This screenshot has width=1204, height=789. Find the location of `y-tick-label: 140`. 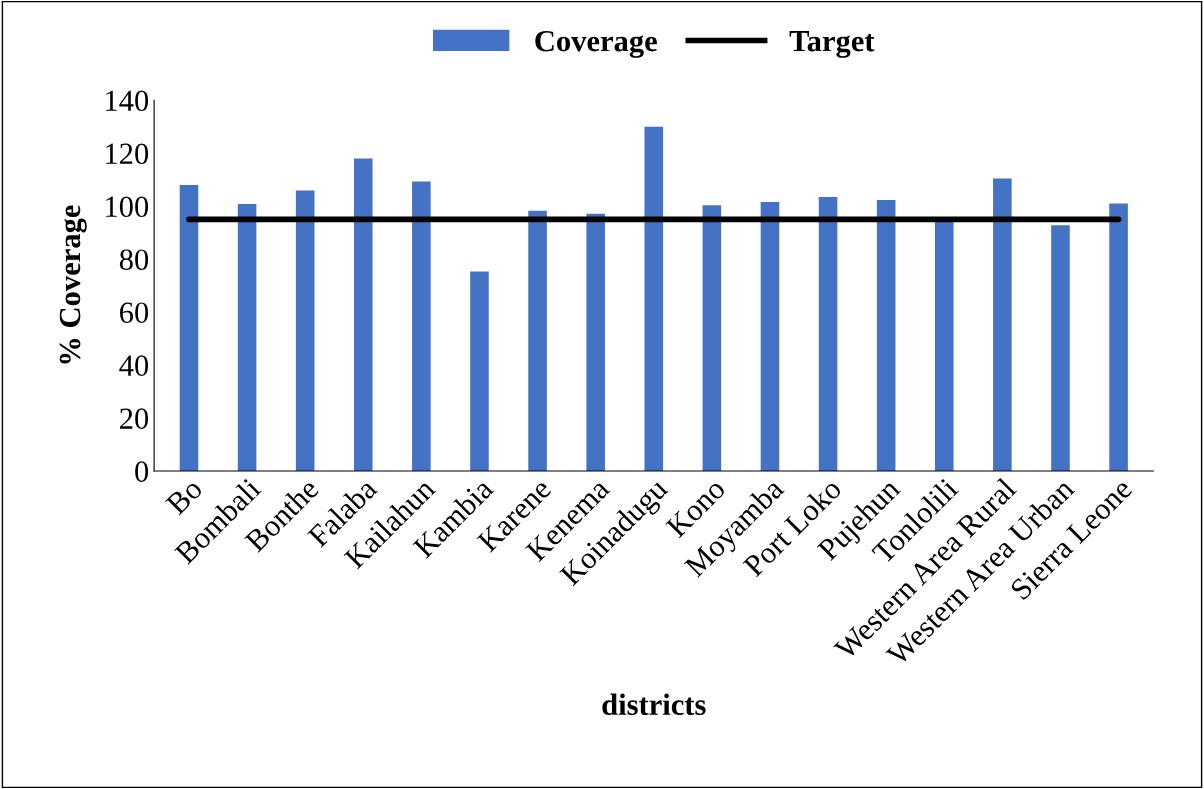

y-tick-label: 140 is located at coordinates (127, 101).